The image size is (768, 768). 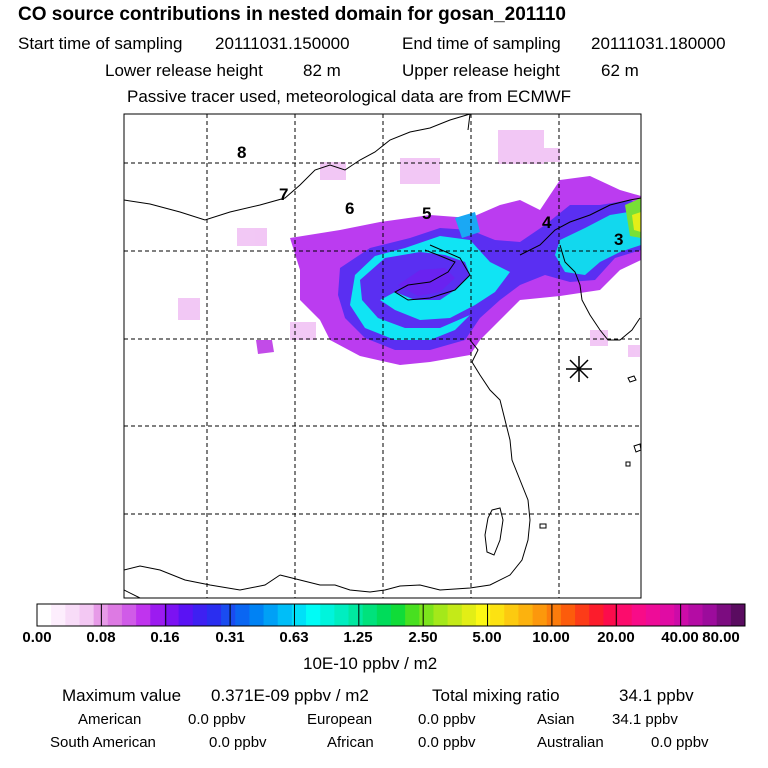 I want to click on source-value-american: 0.0 ppbv, so click(x=217, y=719).